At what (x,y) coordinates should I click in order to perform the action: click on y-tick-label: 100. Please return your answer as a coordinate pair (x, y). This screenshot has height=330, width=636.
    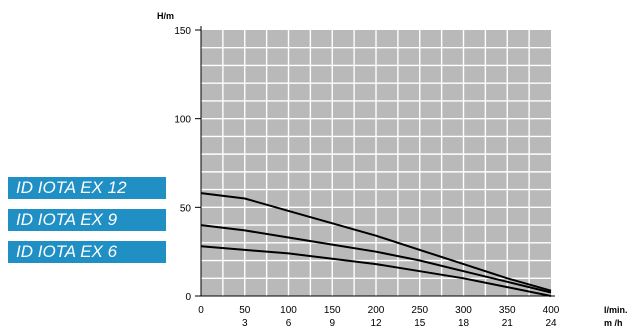
    Looking at the image, I should click on (182, 120).